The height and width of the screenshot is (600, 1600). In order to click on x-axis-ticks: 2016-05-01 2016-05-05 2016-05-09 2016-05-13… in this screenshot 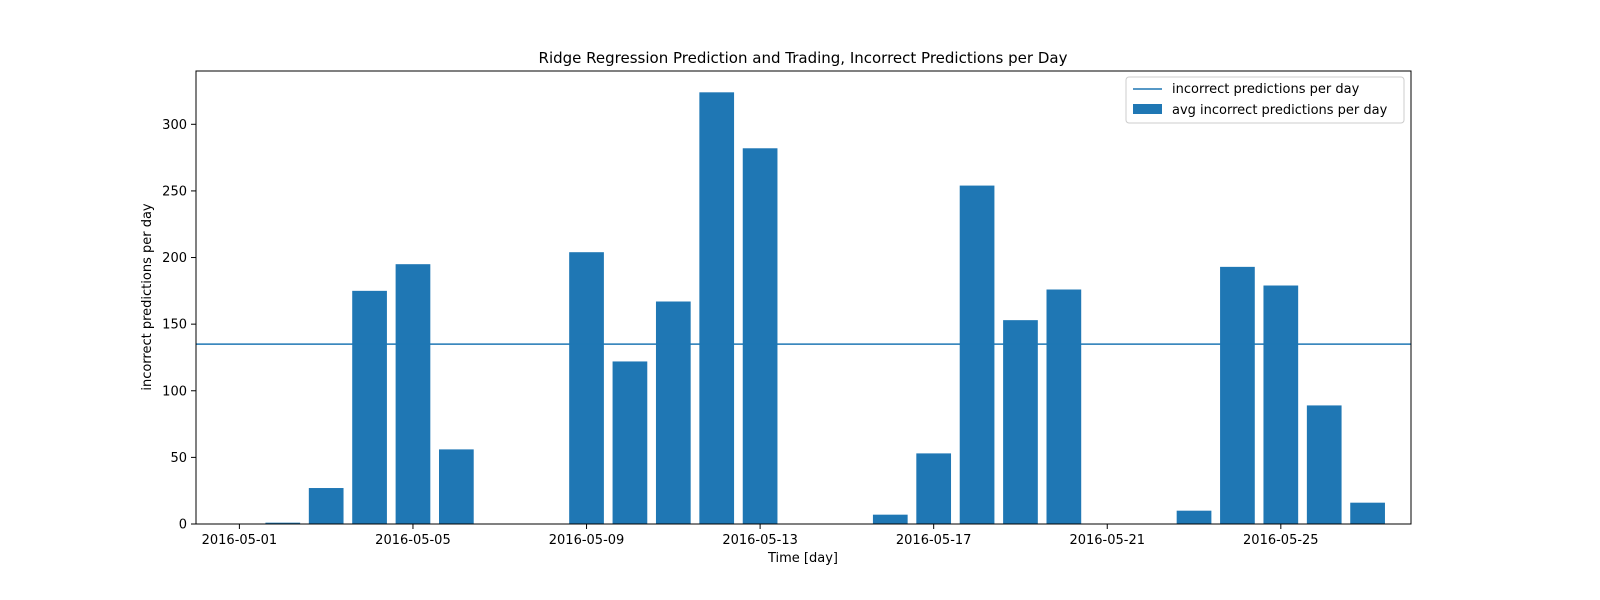, I will do `click(760, 536)`.